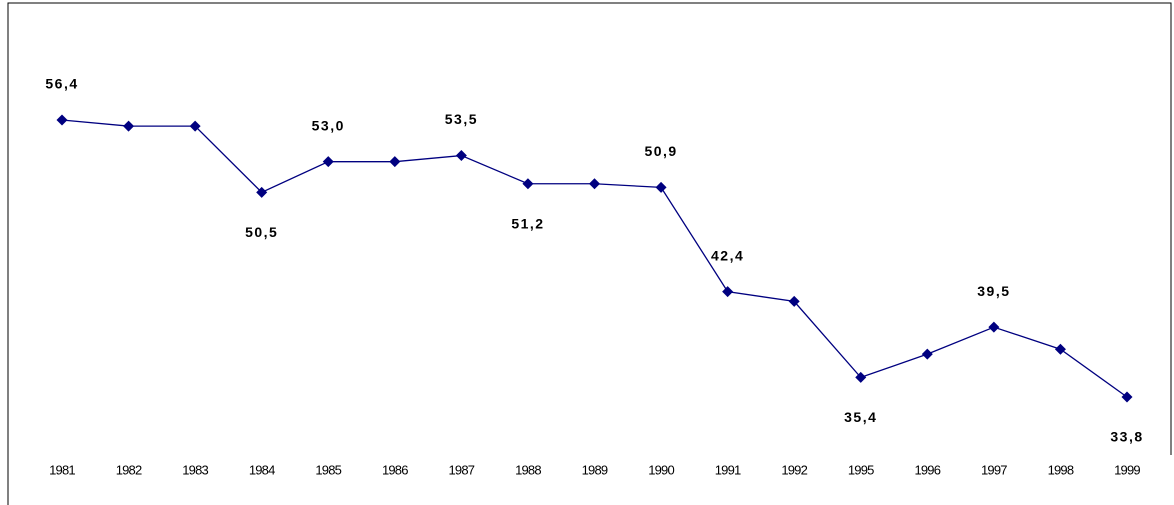  I want to click on data-label: 50,5, so click(261, 232).